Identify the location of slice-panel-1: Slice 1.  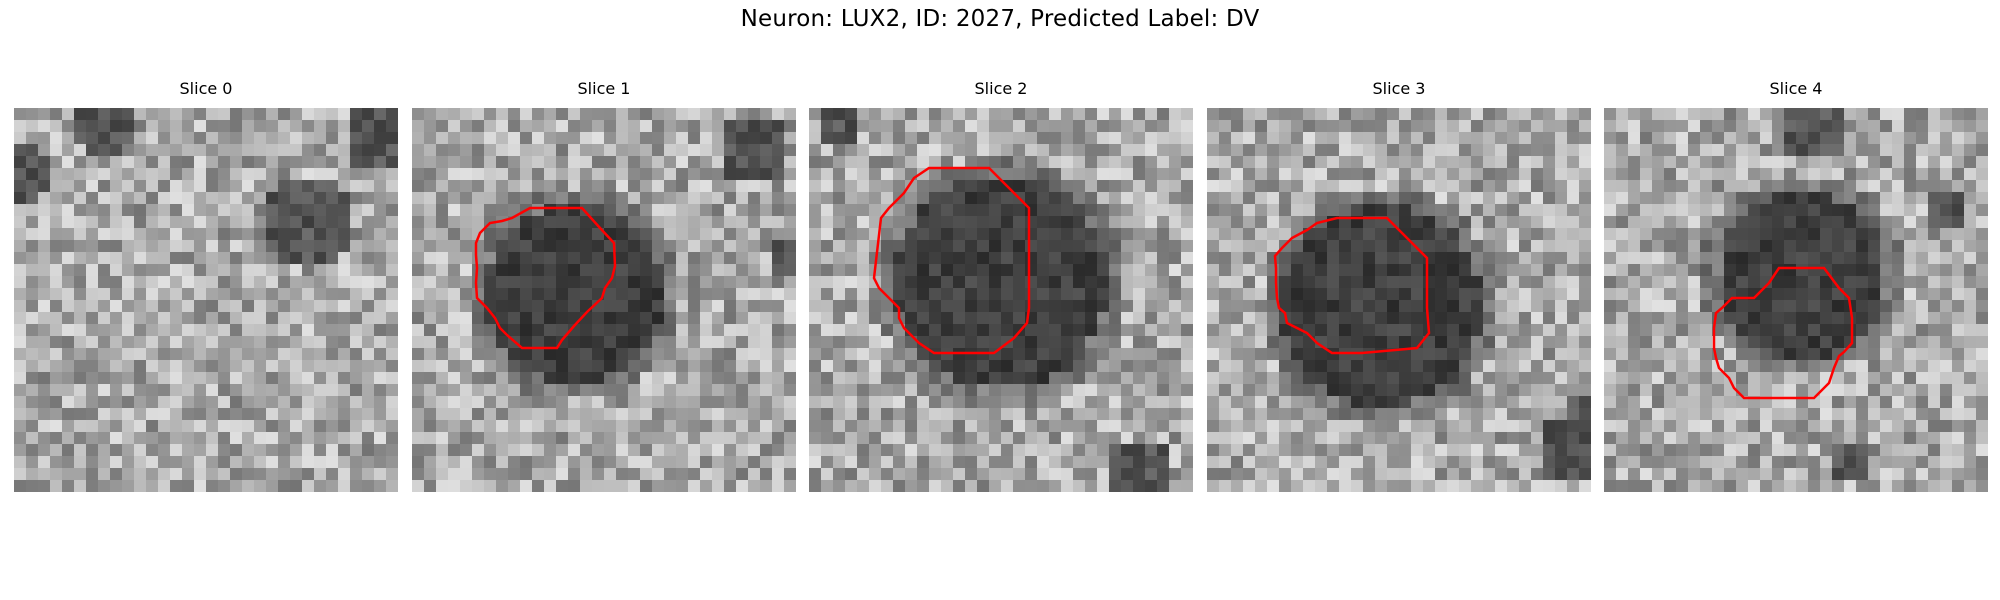
(604, 285).